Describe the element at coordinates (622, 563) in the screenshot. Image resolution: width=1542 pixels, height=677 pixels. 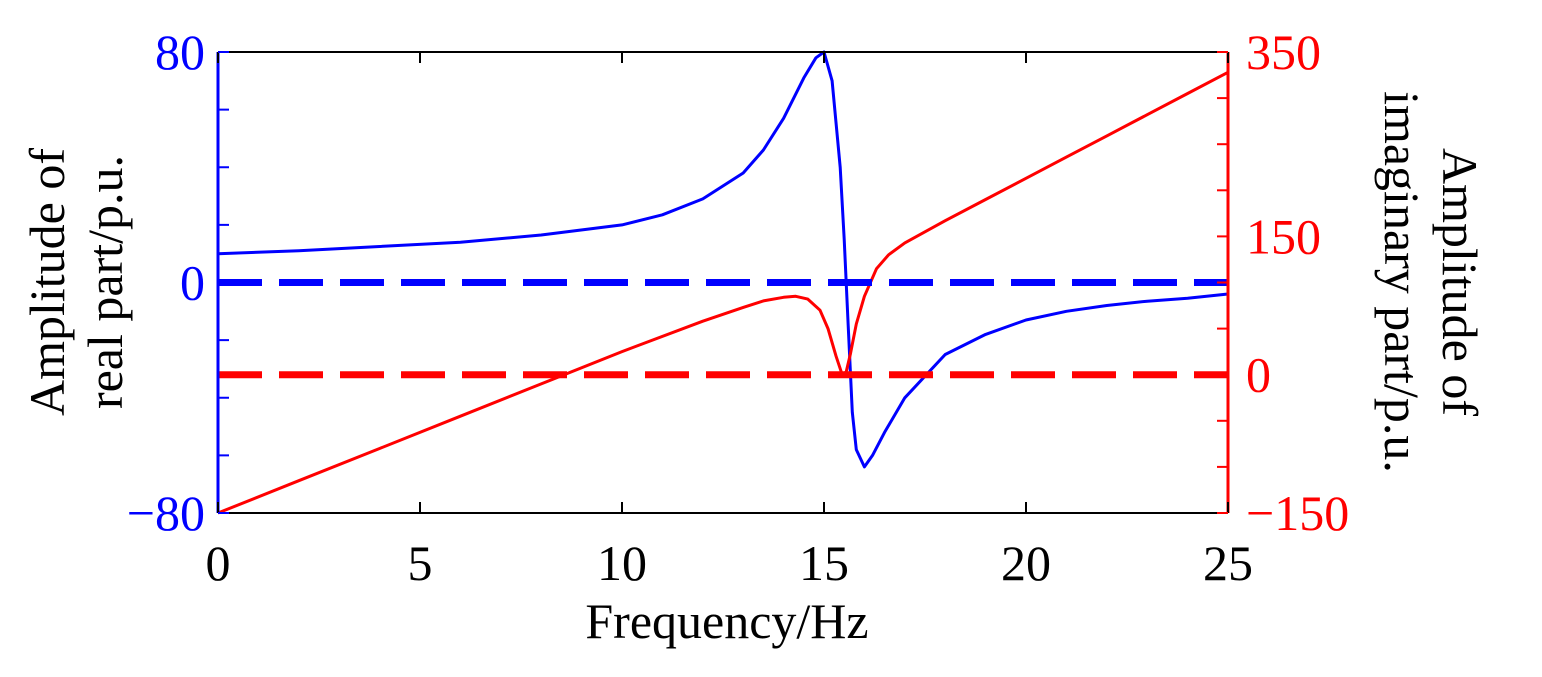
I see `x-tick-label: 10` at that location.